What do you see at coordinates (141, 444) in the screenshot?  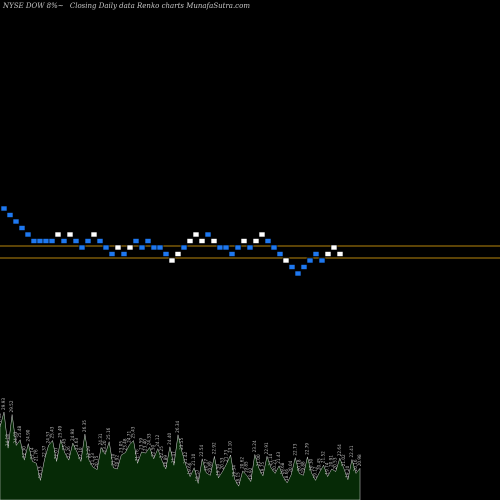 I see `volume-label: 23.59` at bounding box center [141, 444].